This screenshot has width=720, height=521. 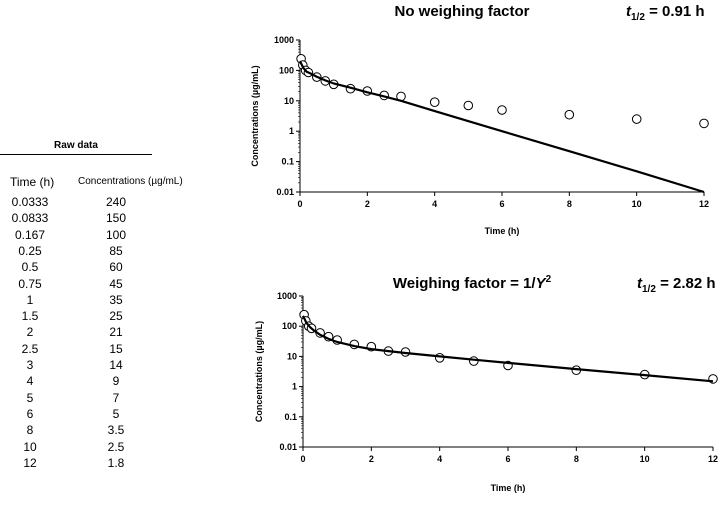 What do you see at coordinates (291, 131) in the screenshot?
I see `y-tick-label: 1` at bounding box center [291, 131].